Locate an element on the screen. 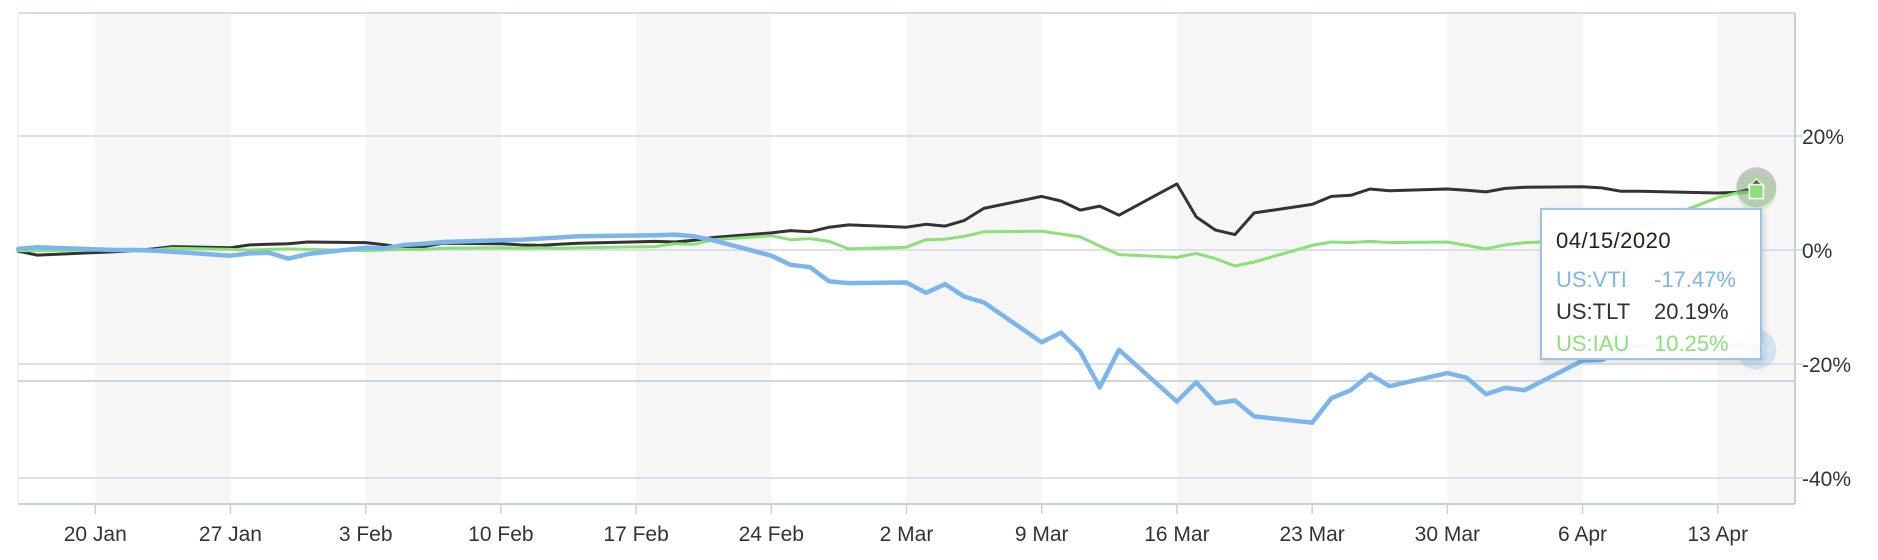 Image resolution: width=1878 pixels, height=560 pixels. x-tick-label: 17 Feb is located at coordinates (635, 534).